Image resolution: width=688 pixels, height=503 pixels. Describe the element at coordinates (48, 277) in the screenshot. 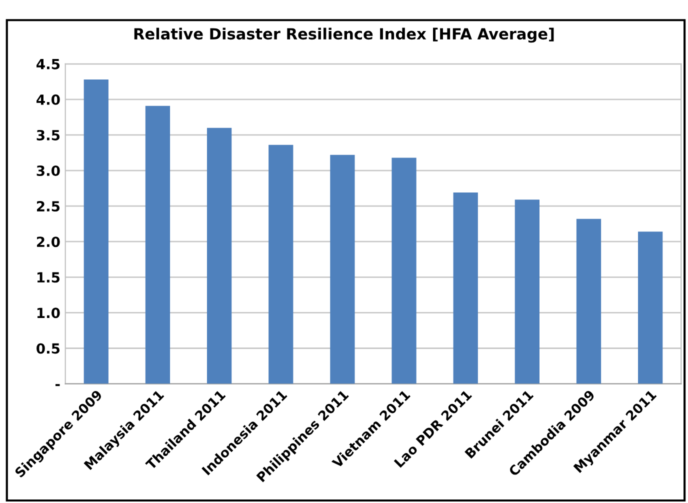

I see `y-tick-label: 1.5` at that location.